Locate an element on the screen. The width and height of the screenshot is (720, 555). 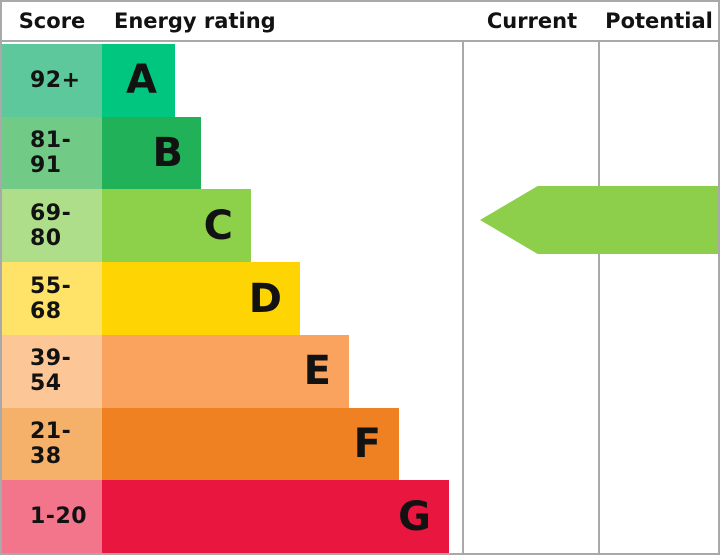
band-bar-b: B is located at coordinates (151, 153).